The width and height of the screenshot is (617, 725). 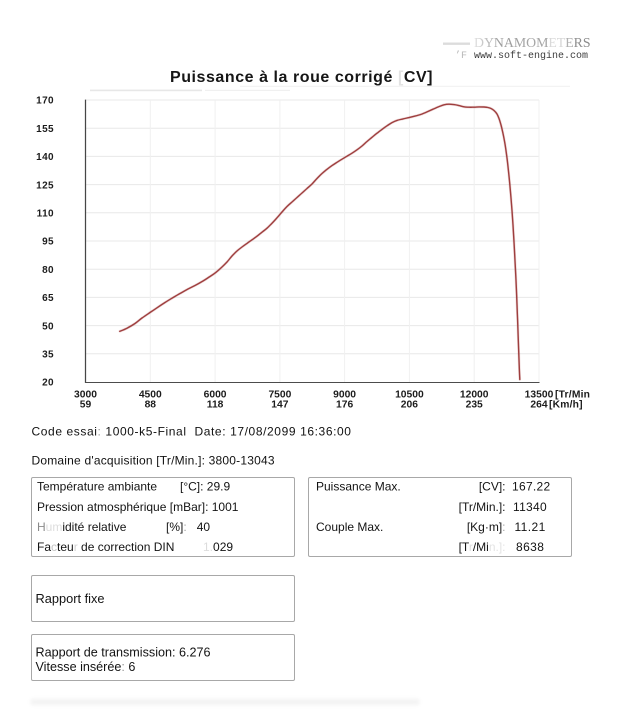 I want to click on svg-text: www.soft-engine.com, so click(x=531, y=56).